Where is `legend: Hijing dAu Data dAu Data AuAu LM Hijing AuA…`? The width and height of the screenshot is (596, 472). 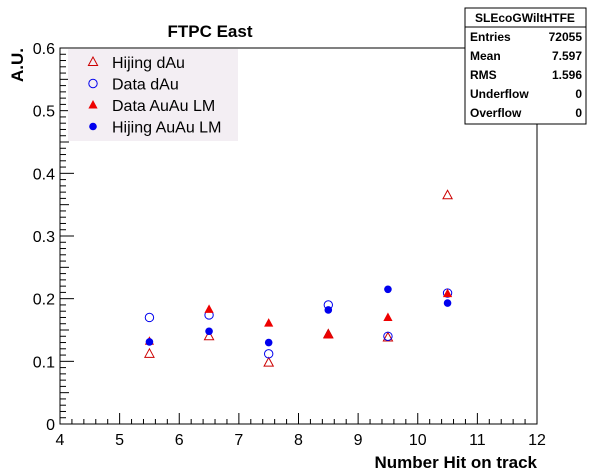 legend: Hijing dAu Data dAu Data AuAu LM Hijing AuA… is located at coordinates (153, 95).